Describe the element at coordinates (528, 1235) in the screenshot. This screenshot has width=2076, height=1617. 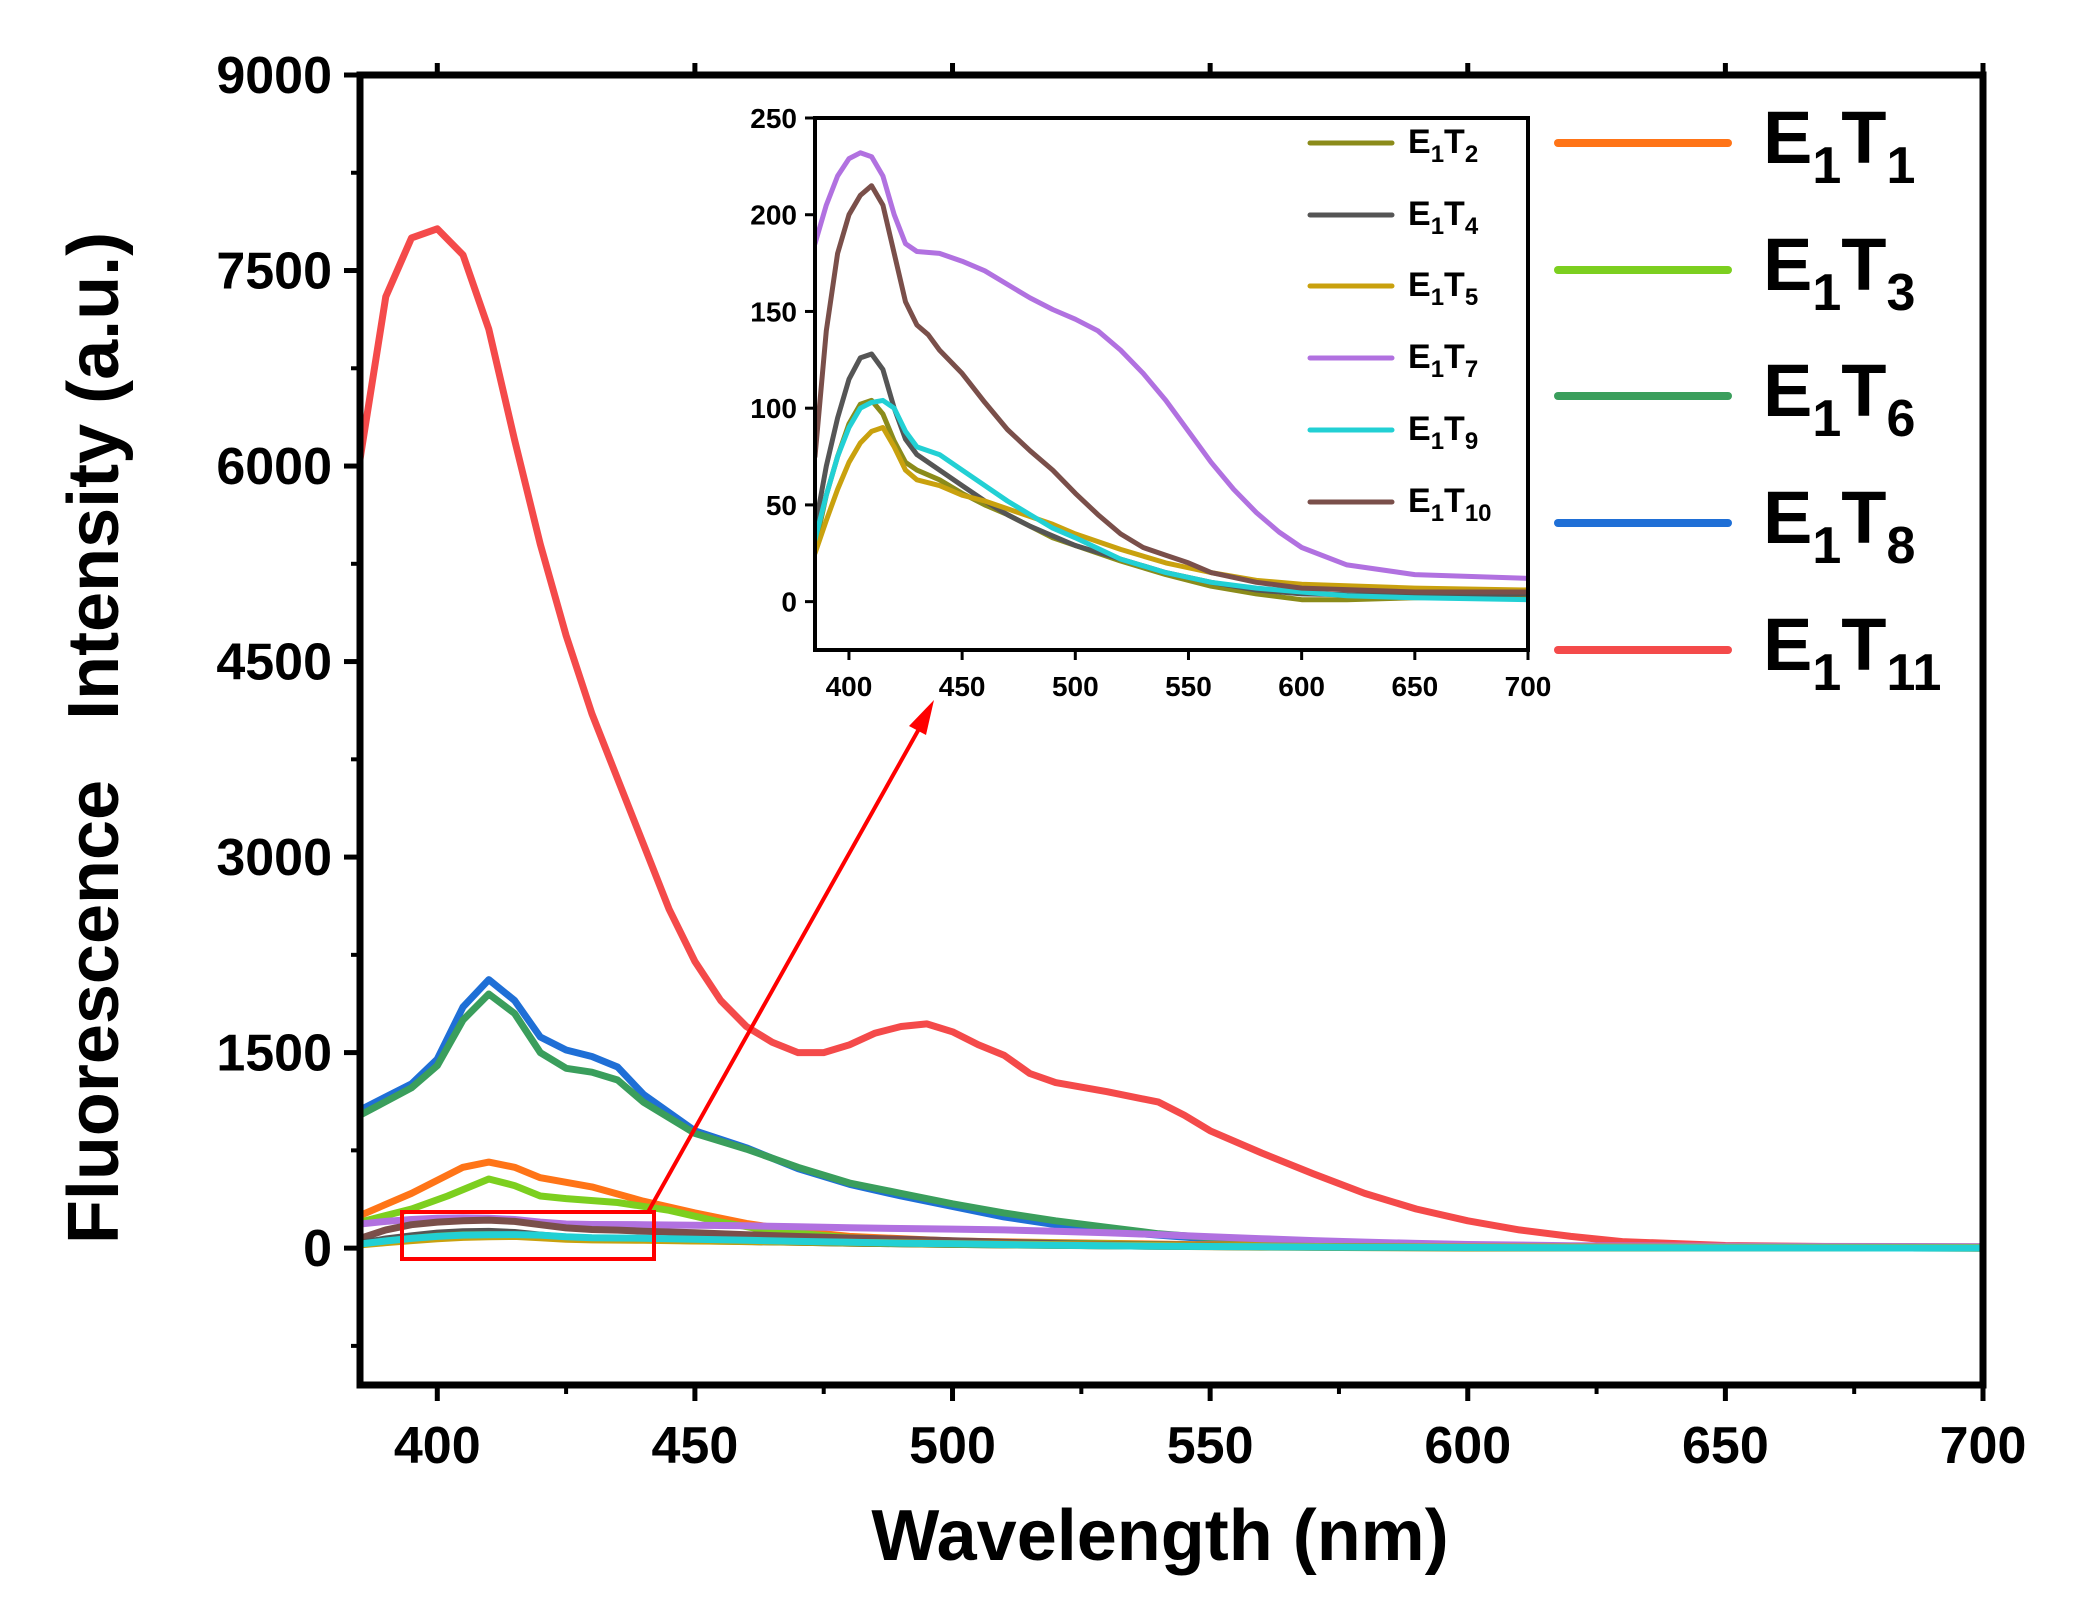
I see `zoom-region-box` at that location.